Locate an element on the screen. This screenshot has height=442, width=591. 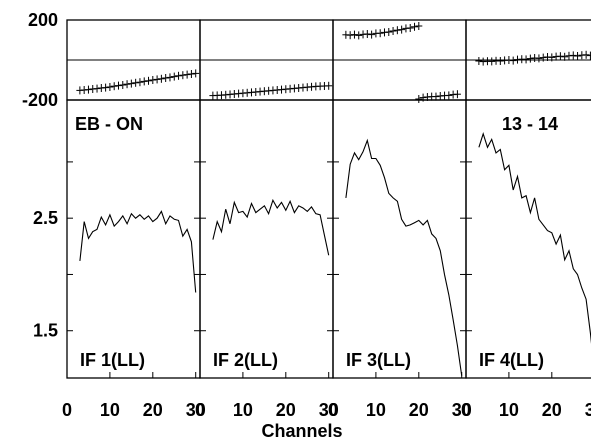
y-tick-label: -200 is located at coordinates (40, 100).